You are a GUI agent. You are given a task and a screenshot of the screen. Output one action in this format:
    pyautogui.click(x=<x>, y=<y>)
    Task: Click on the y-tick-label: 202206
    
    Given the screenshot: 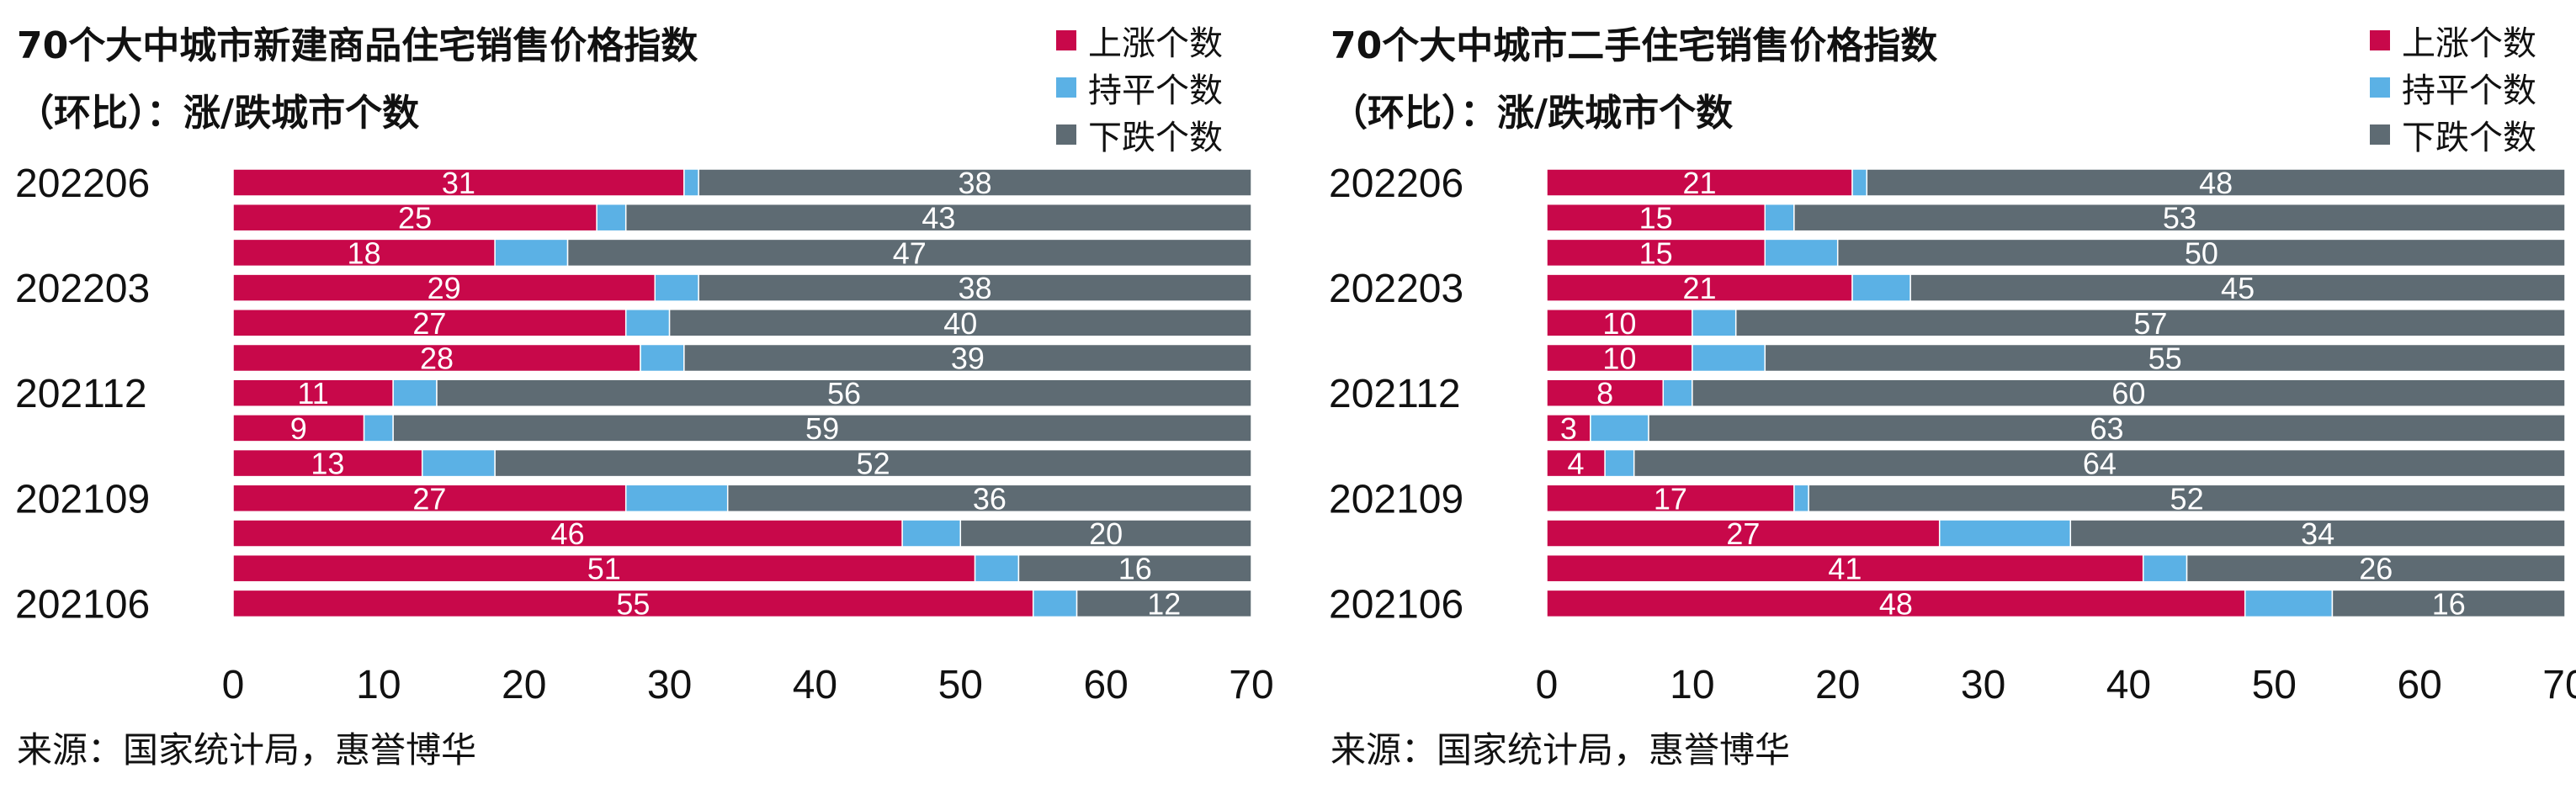 What is the action you would take?
    pyautogui.click(x=1396, y=184)
    